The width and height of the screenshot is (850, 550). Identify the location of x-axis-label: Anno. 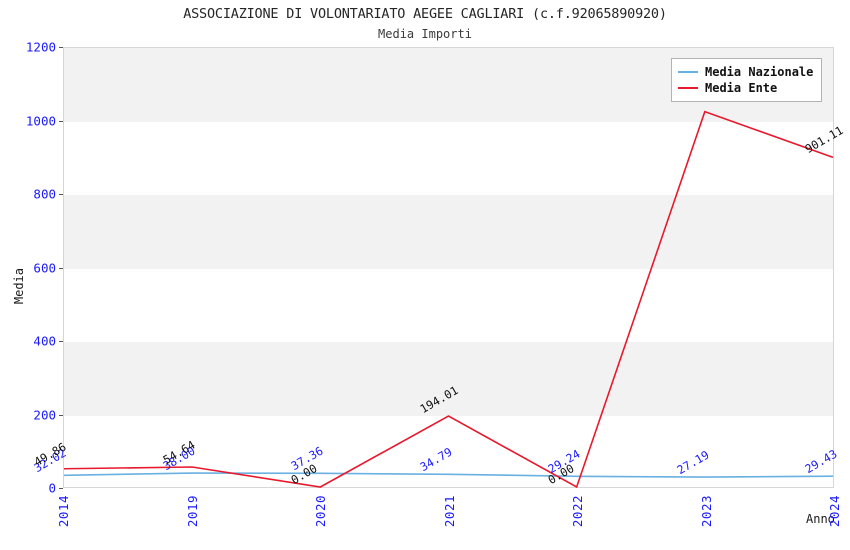
(820, 519).